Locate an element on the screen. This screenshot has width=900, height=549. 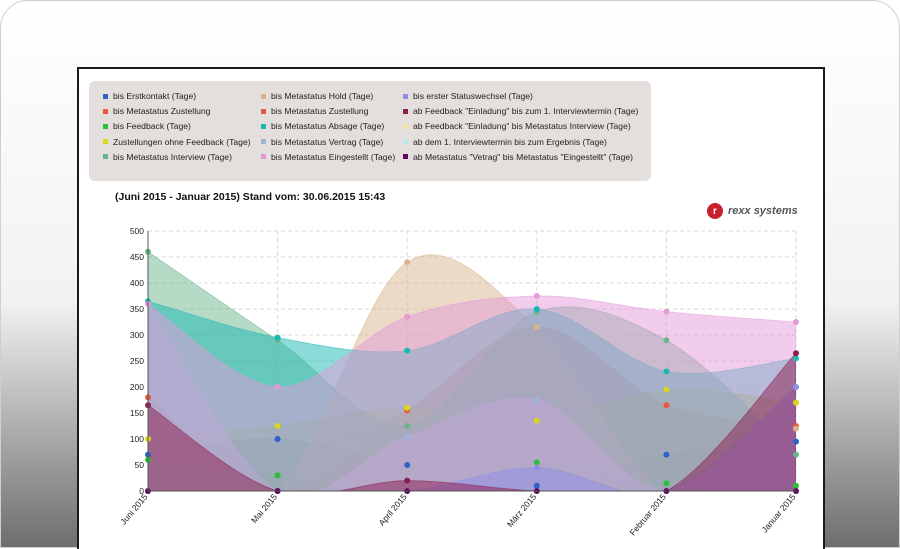
legend-item: bis Metastatus Interview (Tage) is located at coordinates (167, 157).